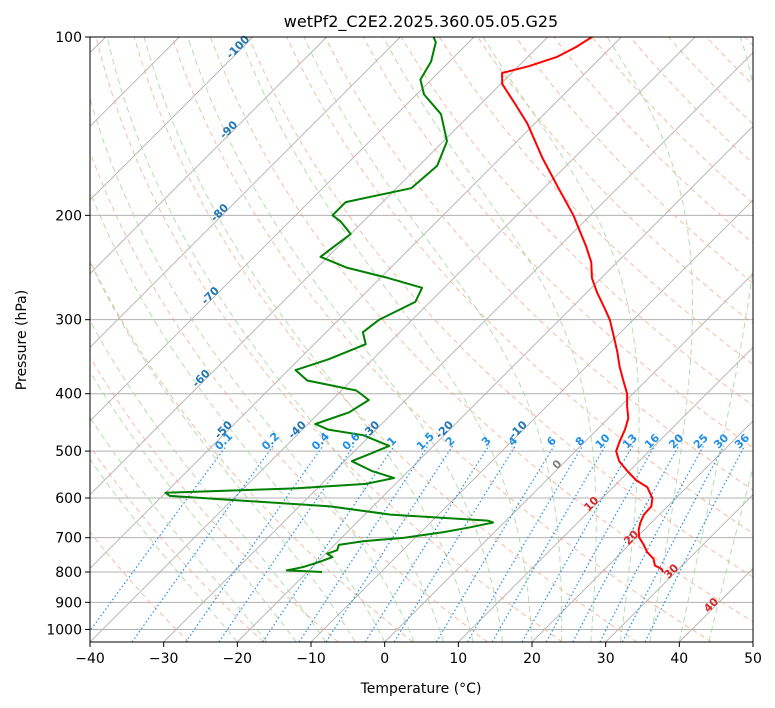 The height and width of the screenshot is (708, 775). I want to click on x-tick-label: 10, so click(458, 659).